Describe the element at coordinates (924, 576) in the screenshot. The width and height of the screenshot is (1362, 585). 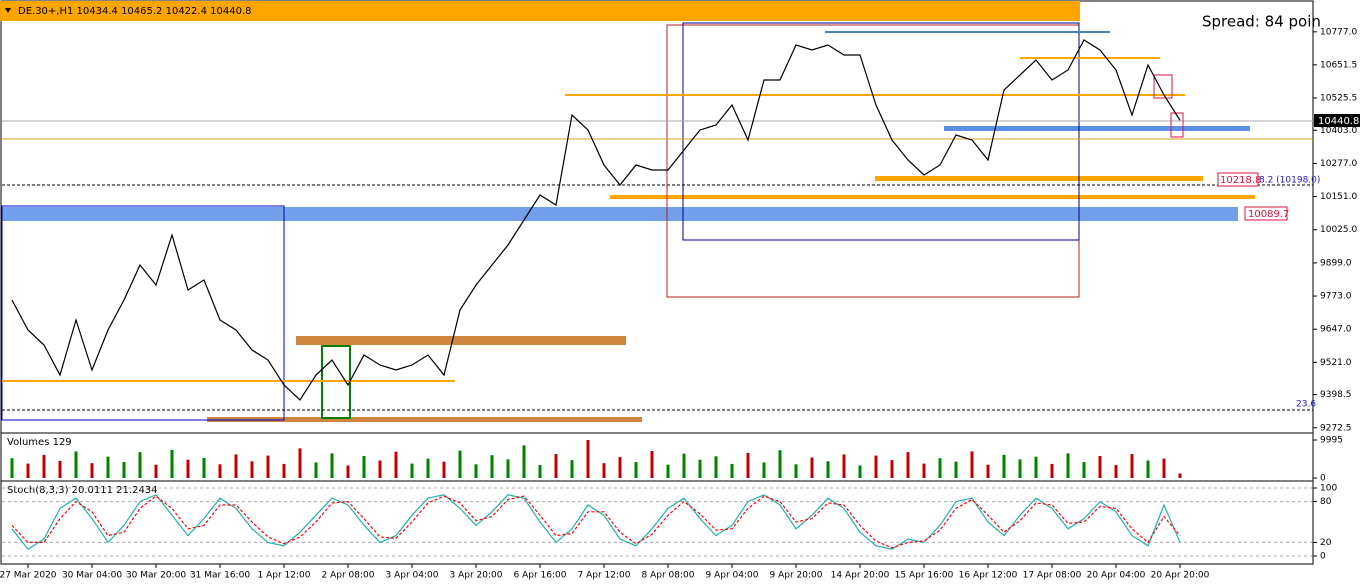
I see `x-tick-label: 15 Apr 16:00` at that location.